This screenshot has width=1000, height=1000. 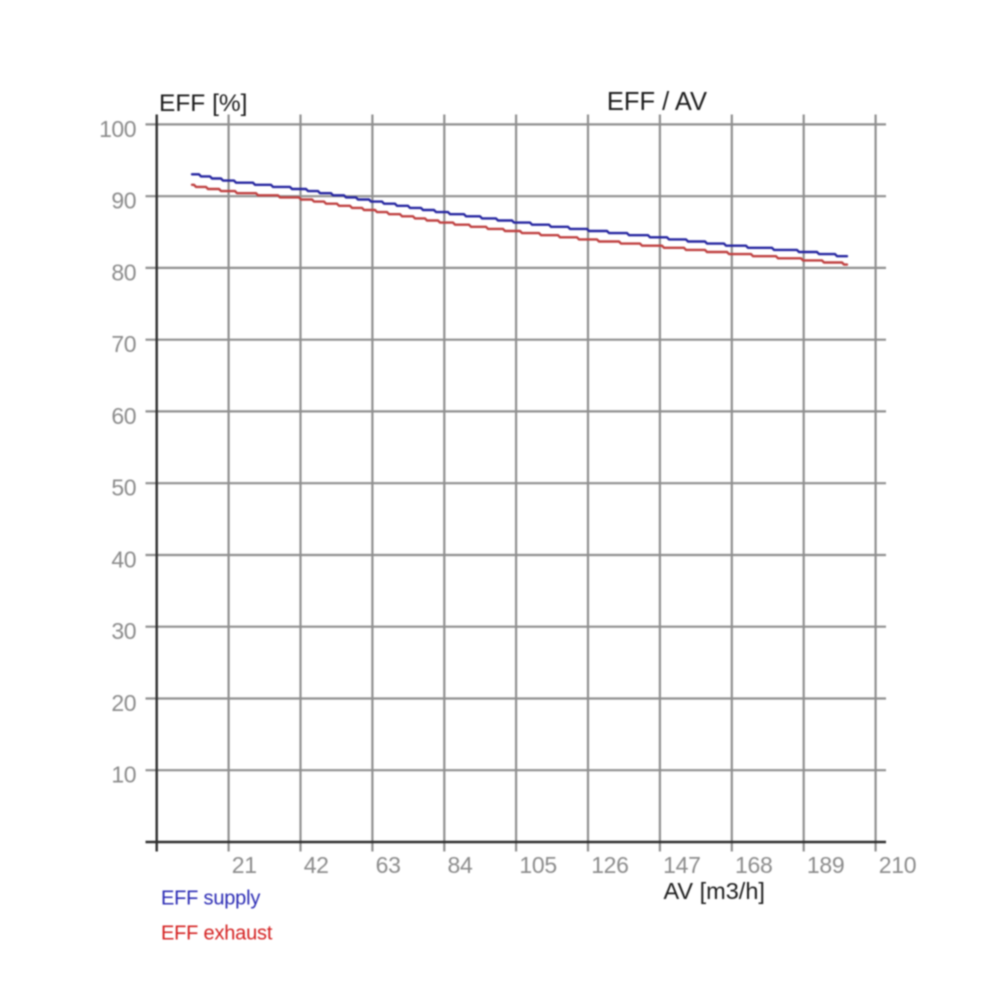 I want to click on svg-text: 60, so click(x=123, y=416).